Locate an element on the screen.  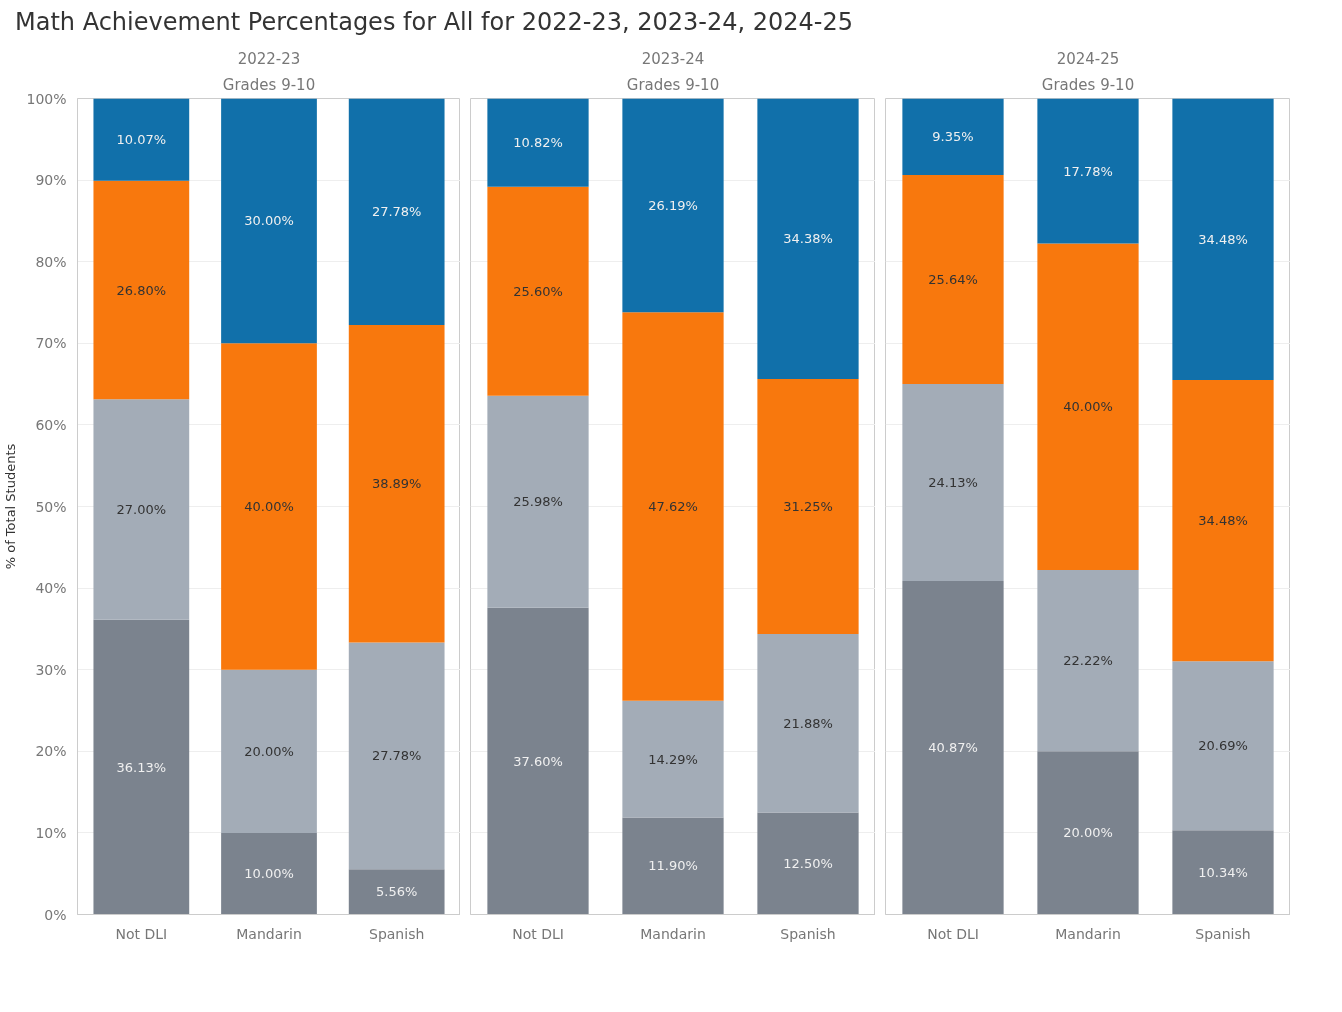
data-label: 10.82% is located at coordinates (538, 143).